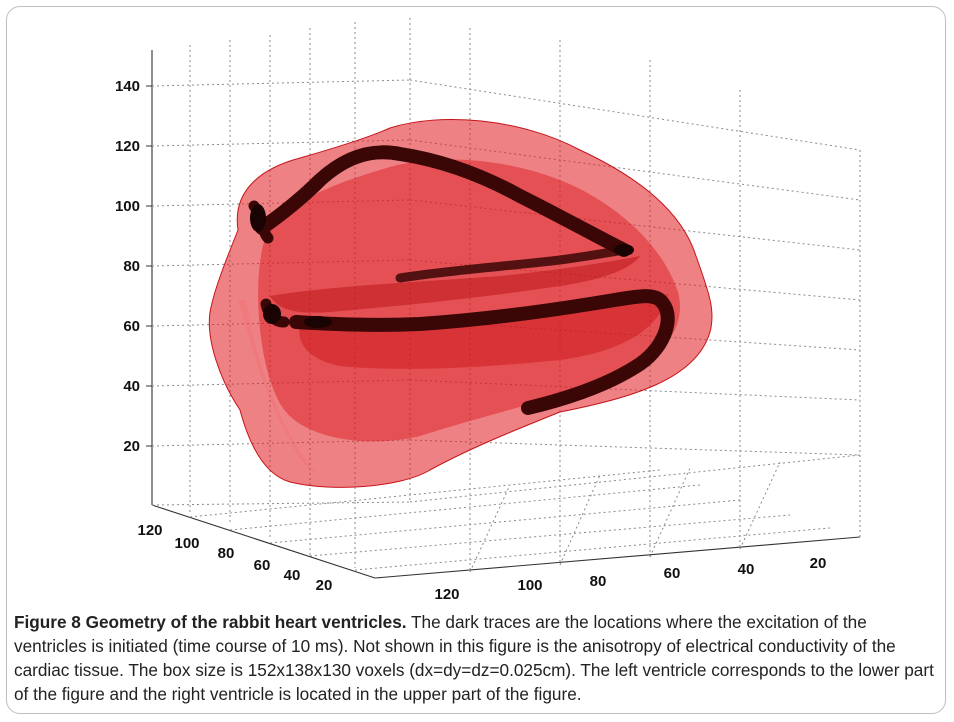 The image size is (954, 722). Describe the element at coordinates (443, 201) in the screenshot. I see `upper-trace` at that location.